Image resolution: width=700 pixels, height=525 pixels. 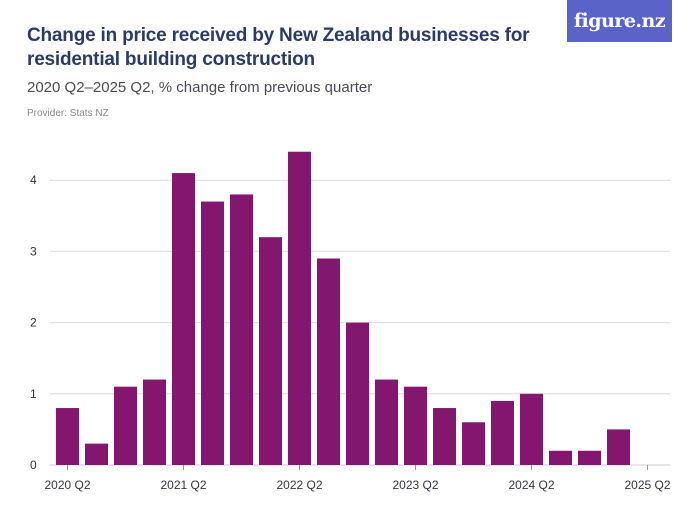 What do you see at coordinates (96, 454) in the screenshot?
I see `bar-2020-q3` at bounding box center [96, 454].